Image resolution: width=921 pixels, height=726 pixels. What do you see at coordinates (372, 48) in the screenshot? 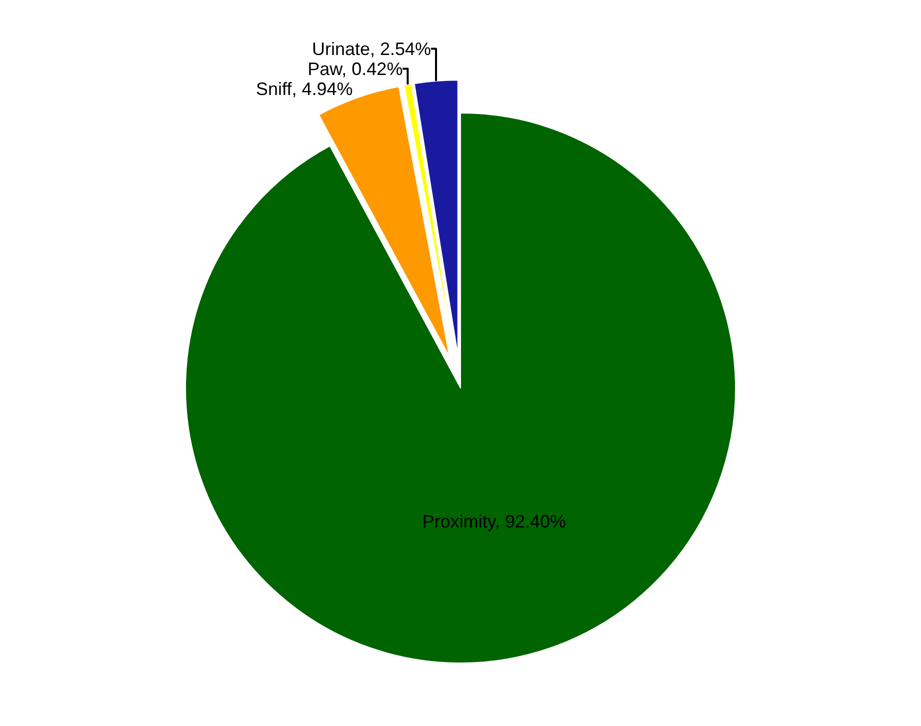
I see `slice-label: Urinate, 2.54%` at bounding box center [372, 48].